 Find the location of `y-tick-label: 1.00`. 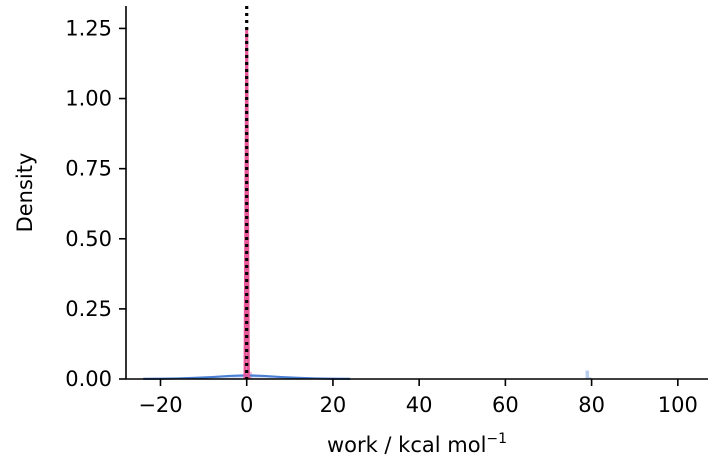

y-tick-label: 1.00 is located at coordinates (88, 99).